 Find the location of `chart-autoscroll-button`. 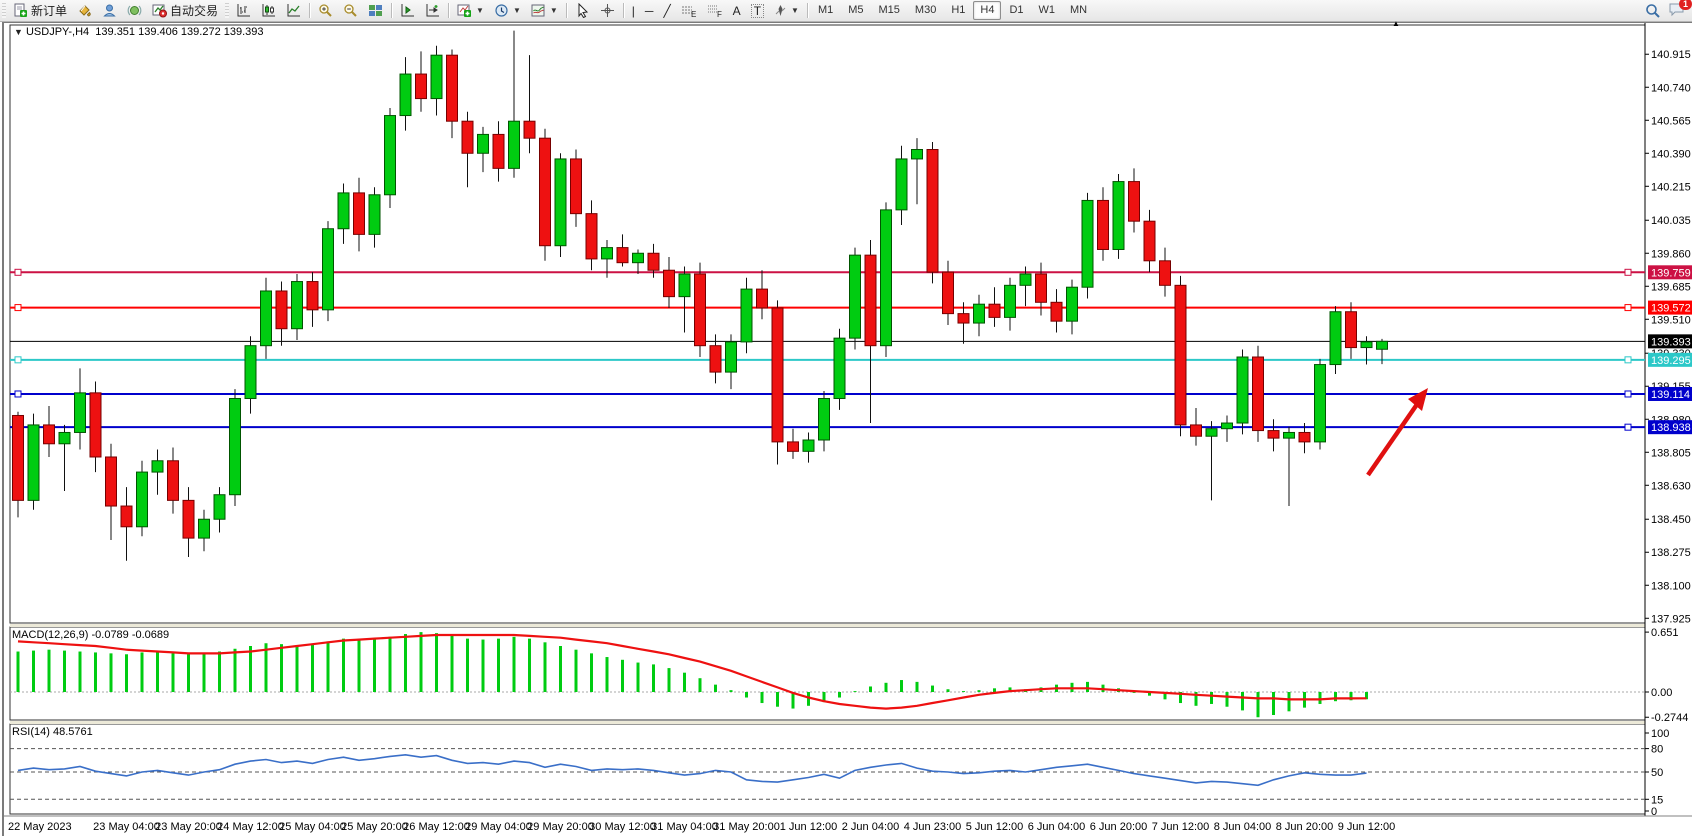

chart-autoscroll-button is located at coordinates (432, 10).